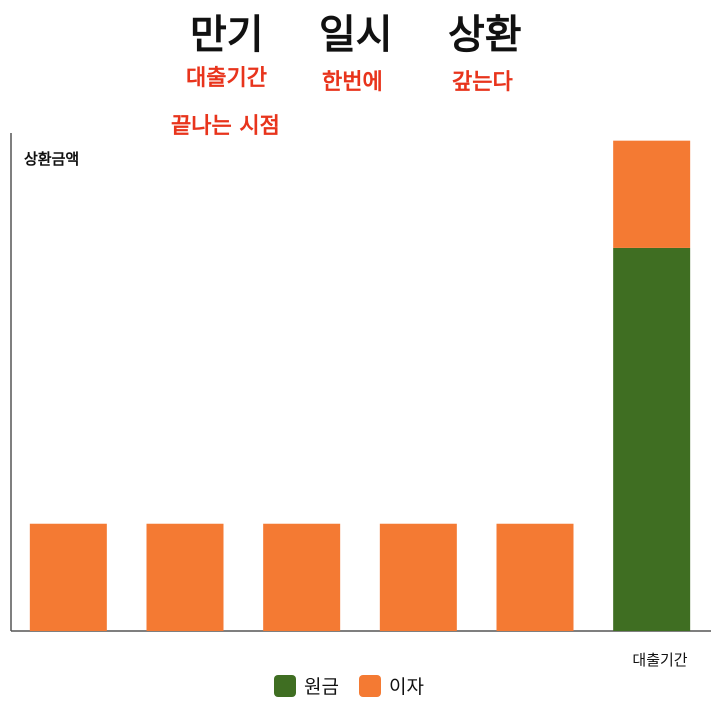 Image resolution: width=717 pixels, height=701 pixels. I want to click on legend-swatch-principal, so click(285, 685).